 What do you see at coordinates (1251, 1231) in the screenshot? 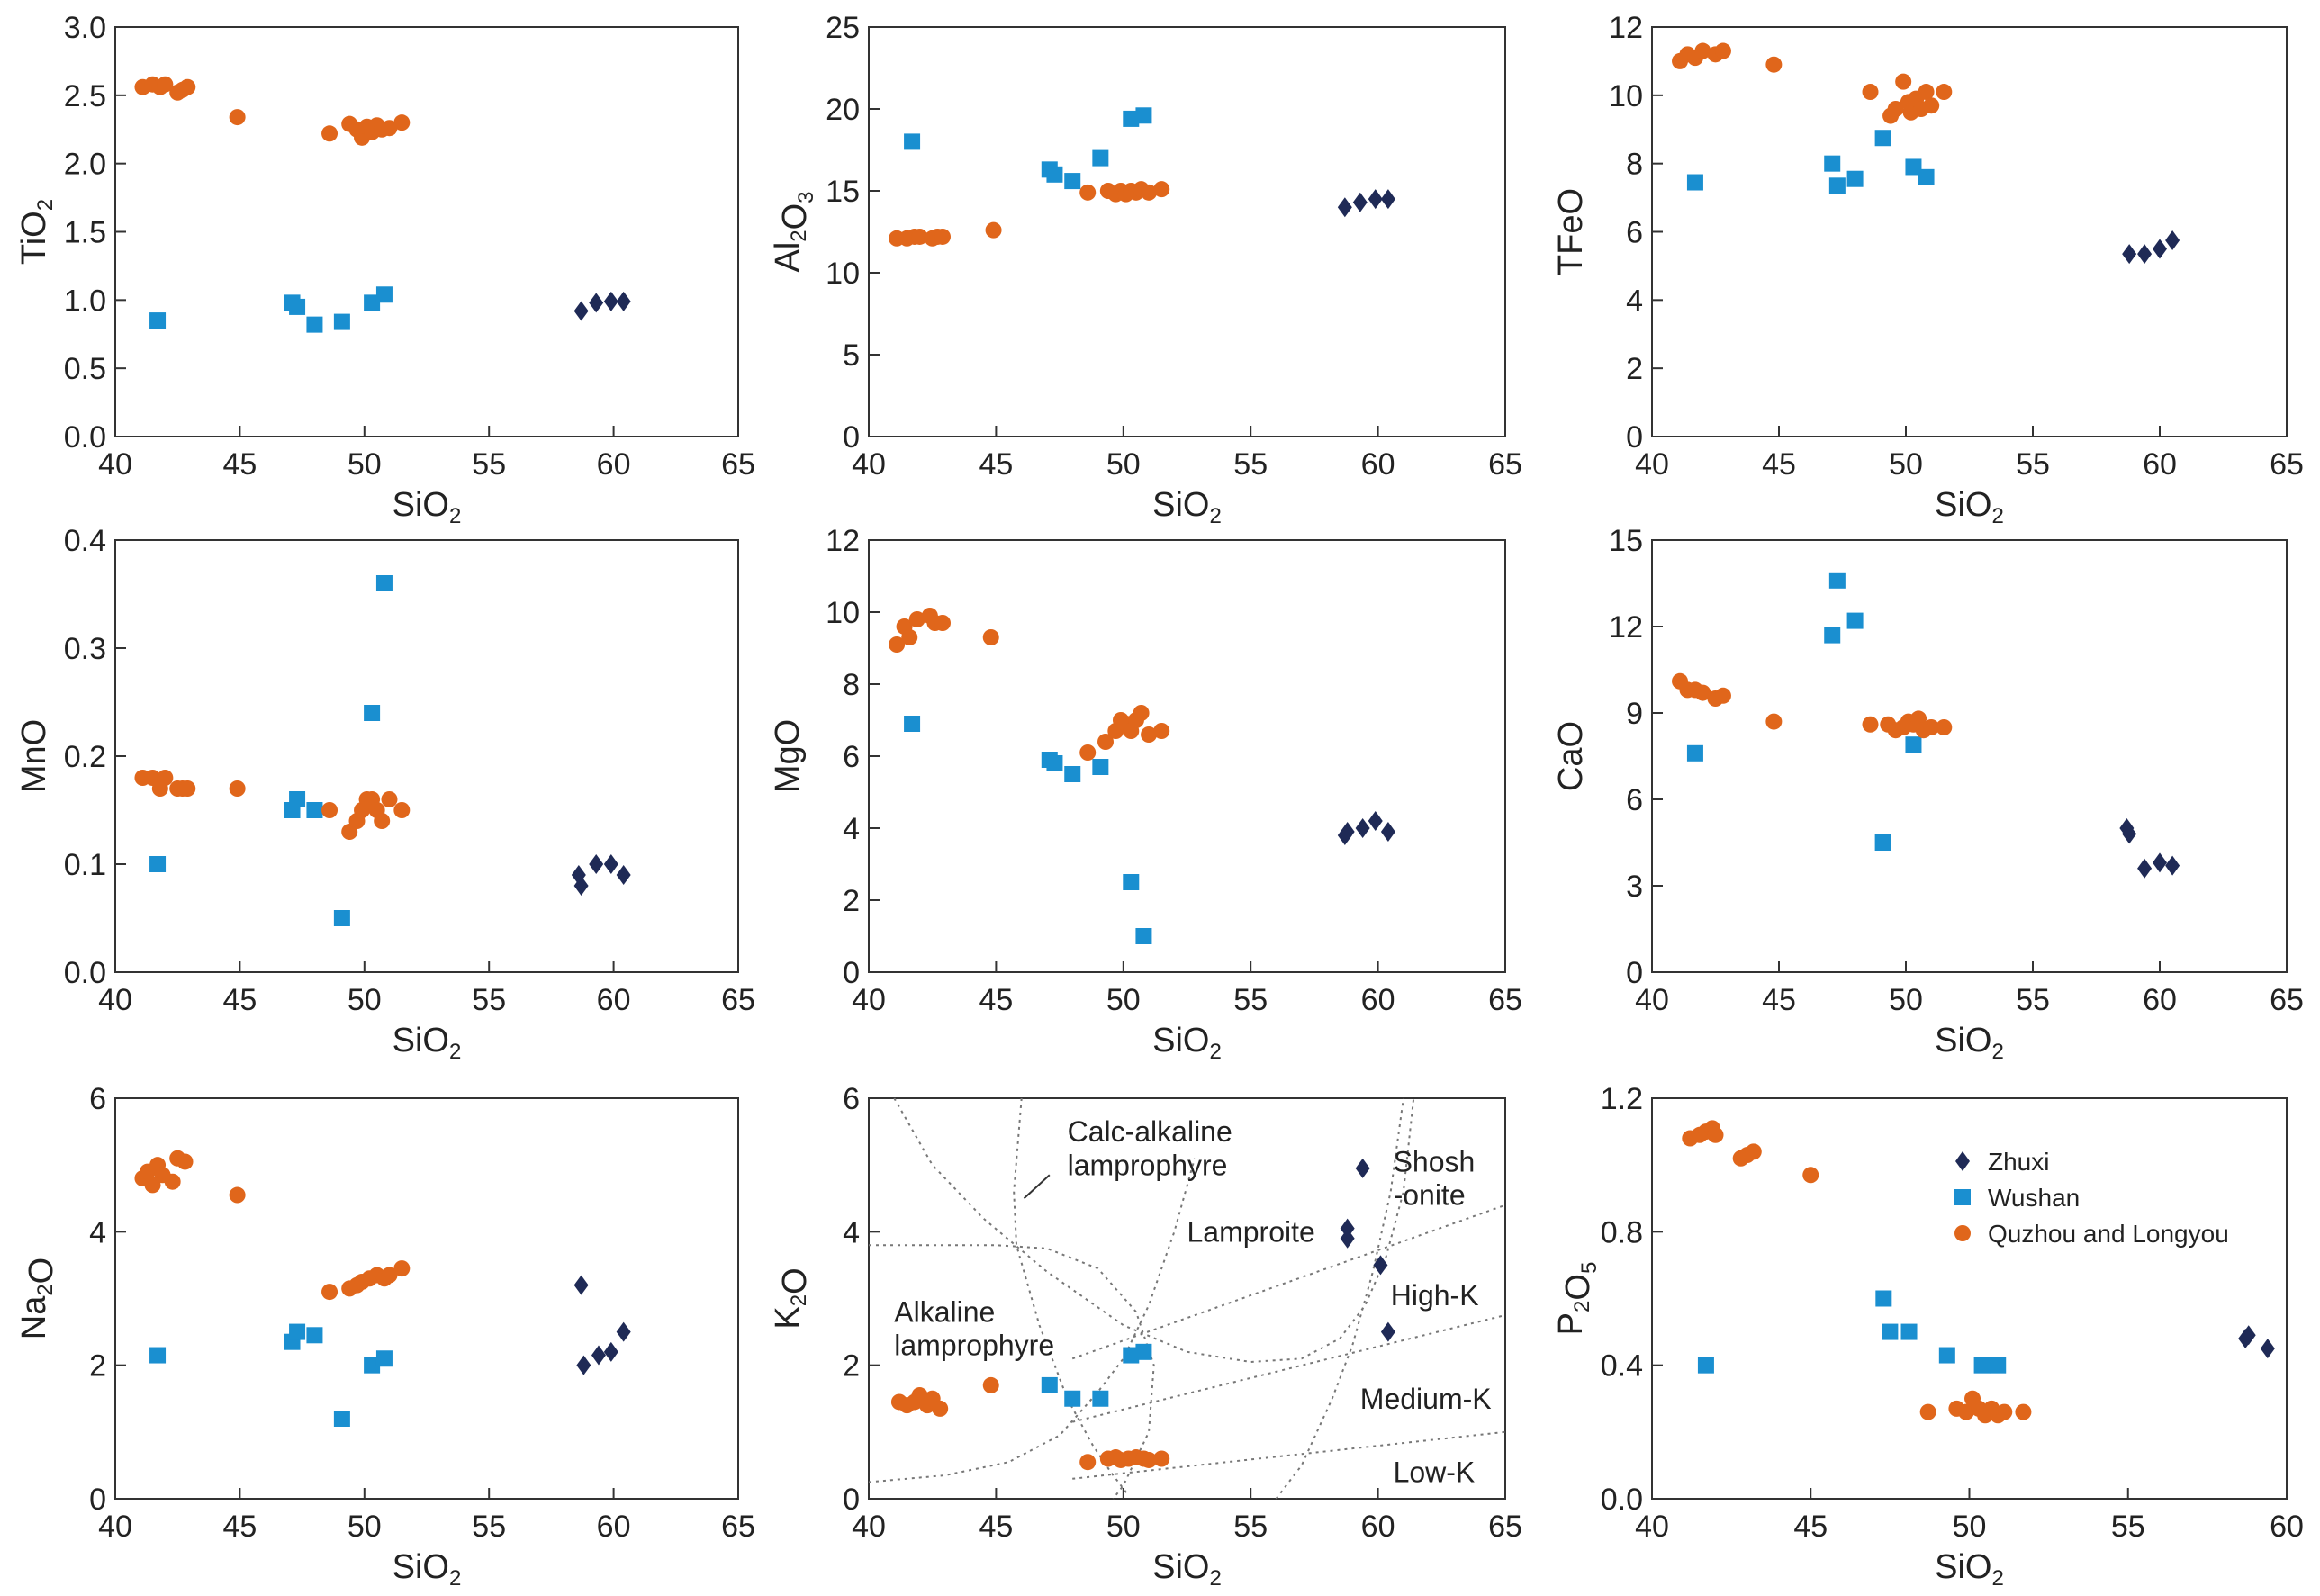
I see `field-label: Lamproite` at bounding box center [1251, 1231].